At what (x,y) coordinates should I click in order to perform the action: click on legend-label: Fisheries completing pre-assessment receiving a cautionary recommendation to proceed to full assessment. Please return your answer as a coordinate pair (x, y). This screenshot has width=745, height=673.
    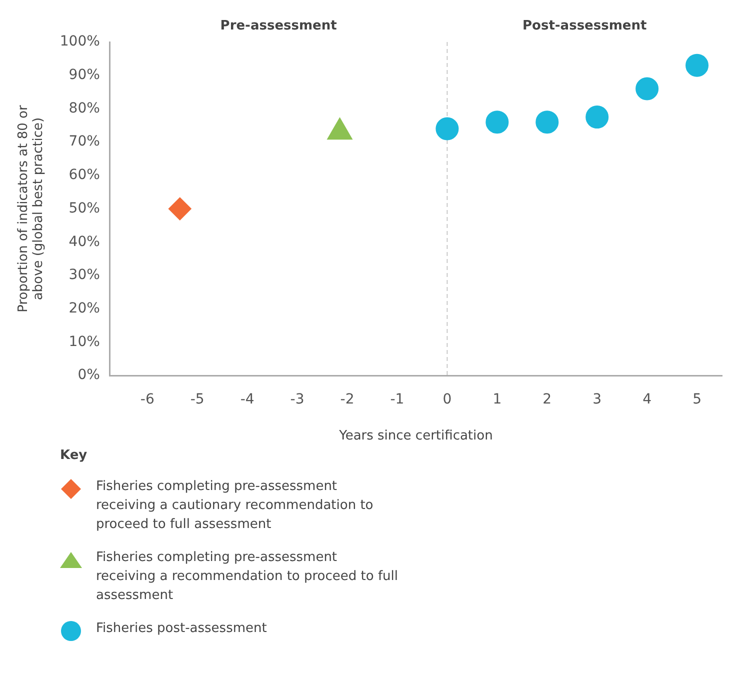
    Looking at the image, I should click on (235, 506).